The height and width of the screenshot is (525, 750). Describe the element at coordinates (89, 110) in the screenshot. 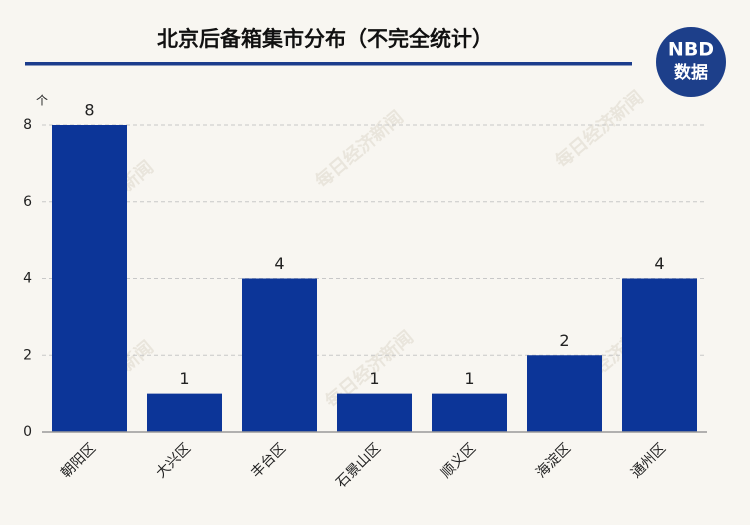

I see `data-label: 8` at that location.